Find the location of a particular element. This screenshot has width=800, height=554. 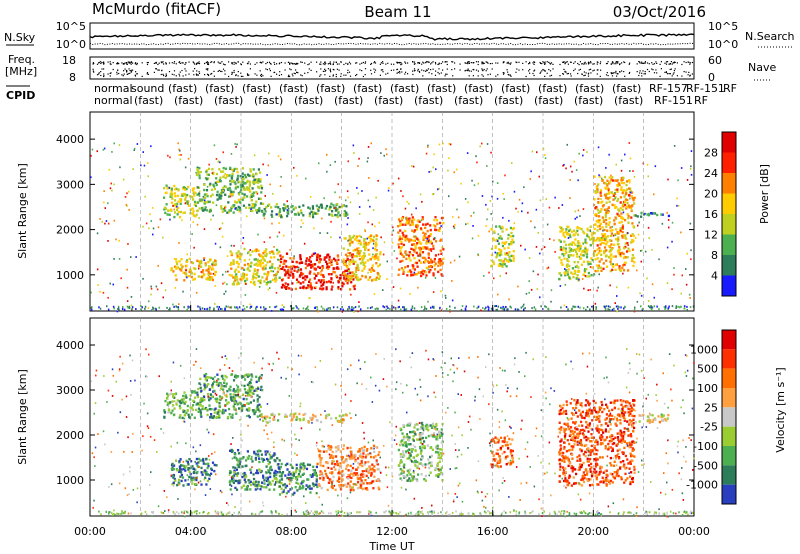

freq-label-line2: [MHz] is located at coordinates (21, 71).